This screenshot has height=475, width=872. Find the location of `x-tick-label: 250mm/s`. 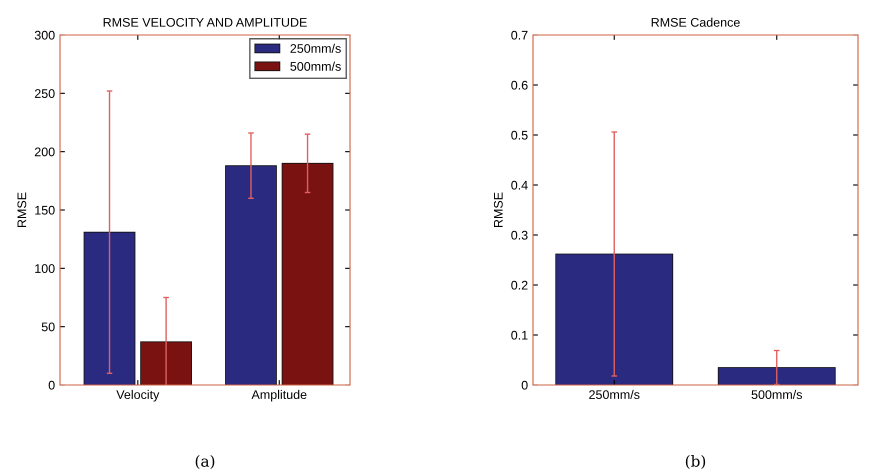

x-tick-label: 250mm/s is located at coordinates (614, 395).